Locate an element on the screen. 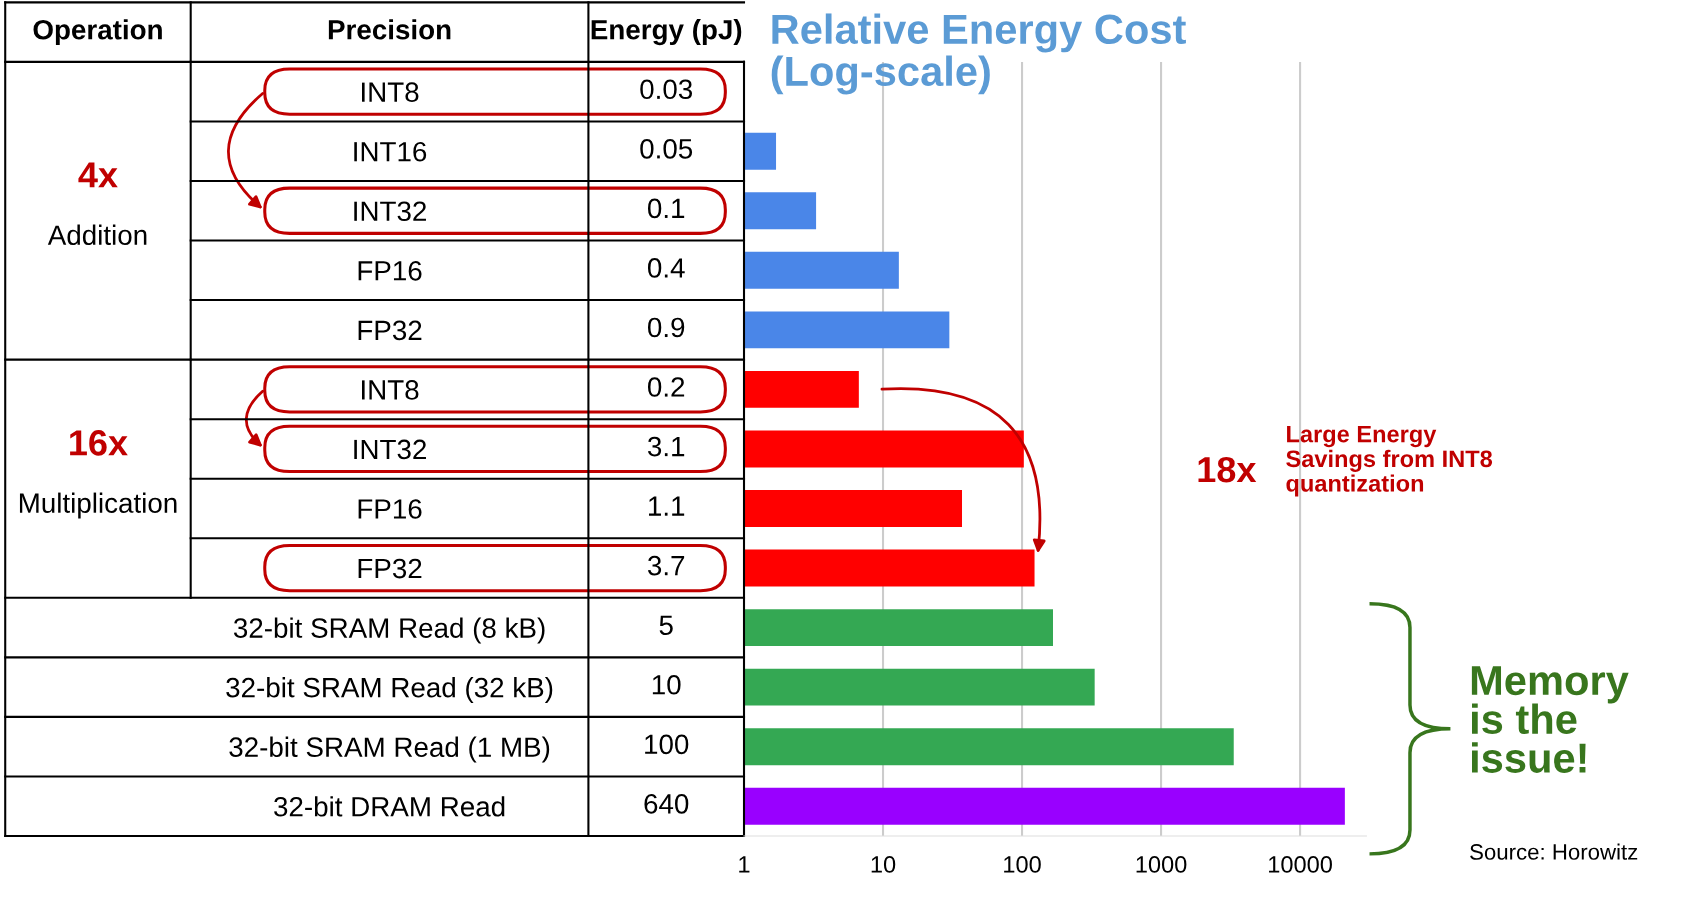  x-tick-label: 10000 is located at coordinates (1300, 864).